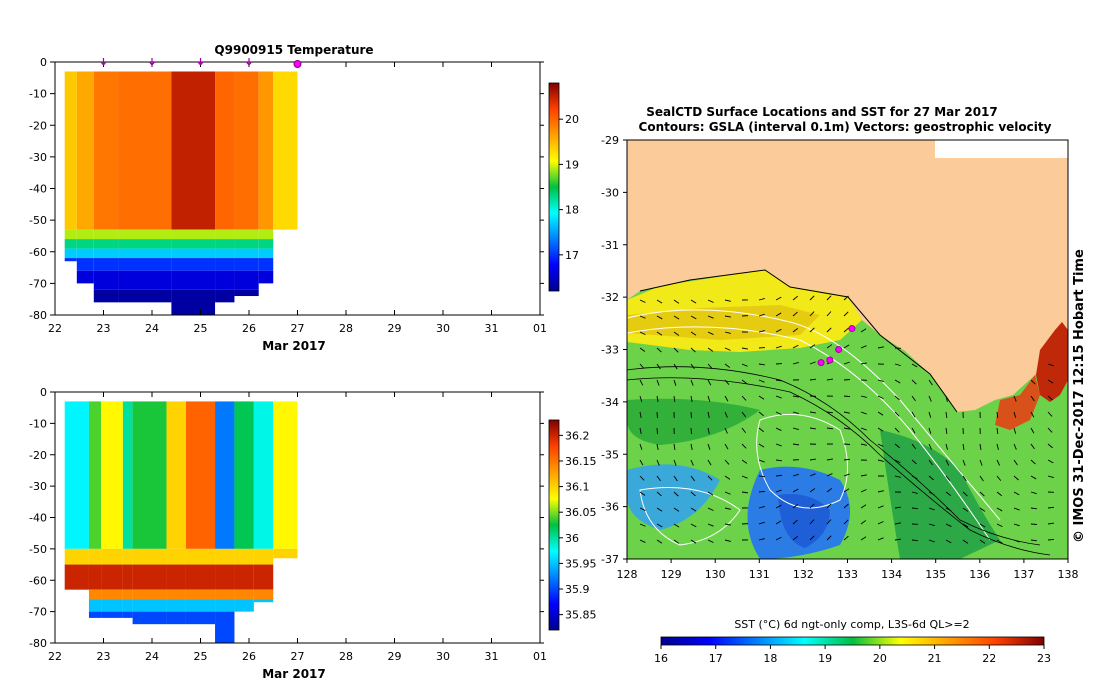 This screenshot has height=700, width=1099. What do you see at coordinates (627, 574) in the screenshot?
I see `map-x-tick-label: 128` at bounding box center [627, 574].